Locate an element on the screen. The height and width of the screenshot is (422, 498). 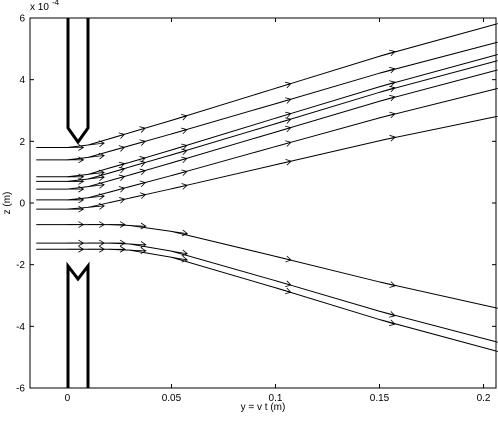
y-tick-label: -2 is located at coordinates (20, 265).